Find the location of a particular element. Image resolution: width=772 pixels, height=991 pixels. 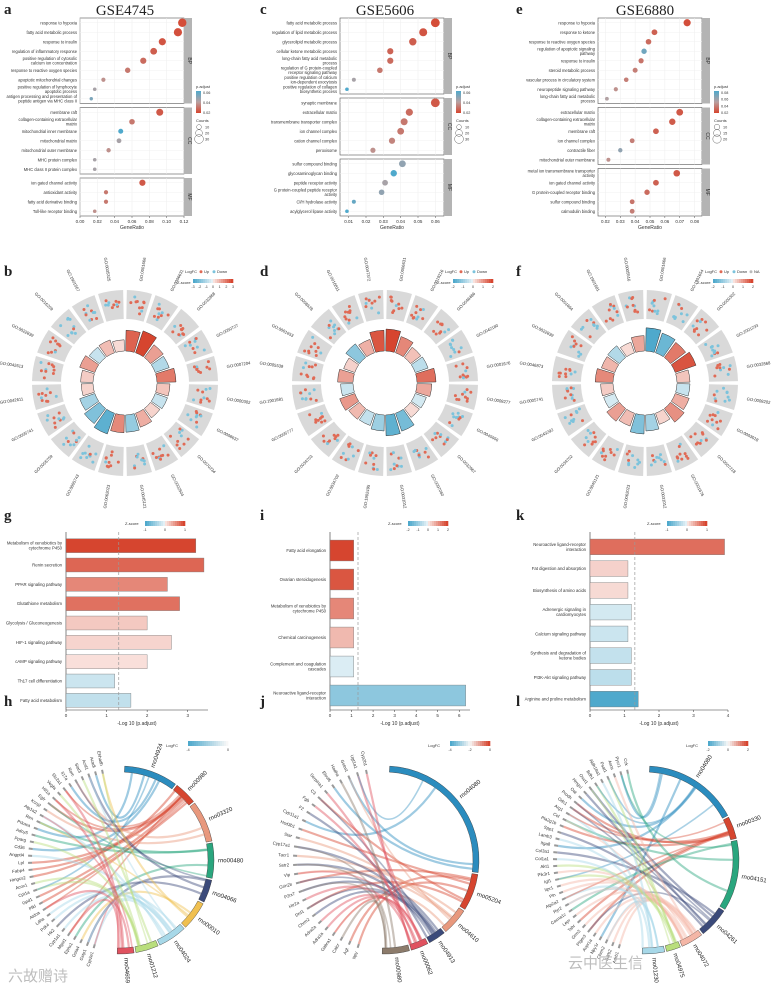

go-term-label: GO:0050727 is located at coordinates (227, 330).